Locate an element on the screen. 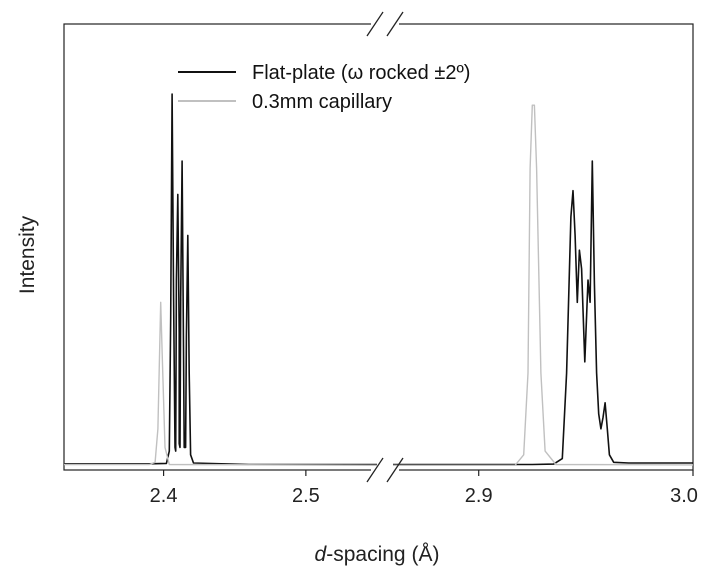 The width and height of the screenshot is (708, 570). x-axis-label-rest: -spacing (Å) is located at coordinates (382, 554).